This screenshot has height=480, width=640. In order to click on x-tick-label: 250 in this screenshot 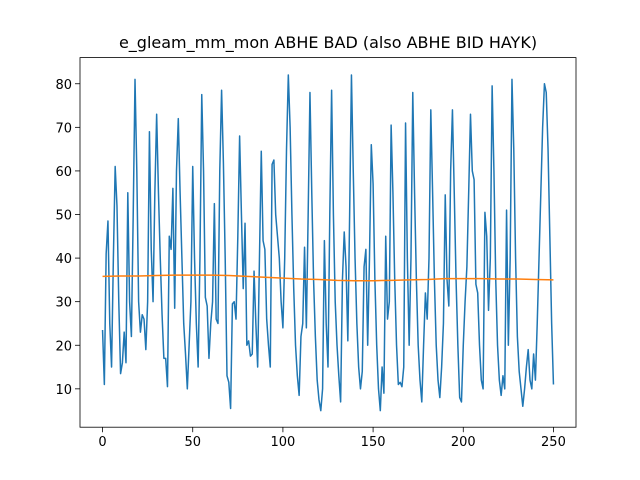, I will do `click(553, 442)`.